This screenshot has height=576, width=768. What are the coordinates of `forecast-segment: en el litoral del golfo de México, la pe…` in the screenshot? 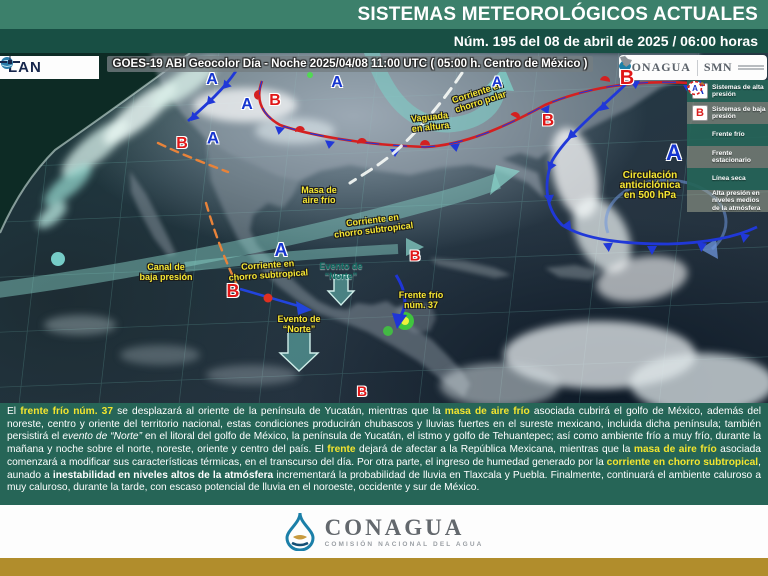 It's located at (384, 443).